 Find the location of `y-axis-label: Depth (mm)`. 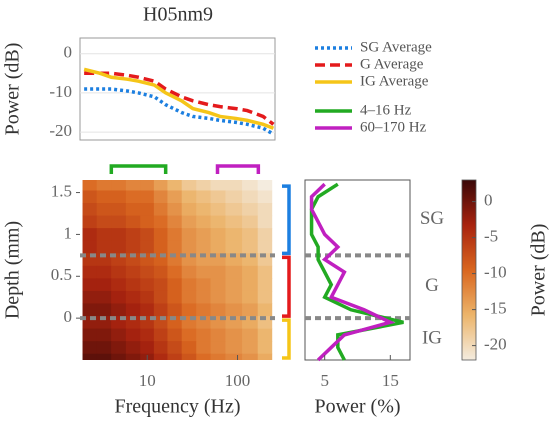

y-axis-label: Depth (mm) is located at coordinates (13, 270).